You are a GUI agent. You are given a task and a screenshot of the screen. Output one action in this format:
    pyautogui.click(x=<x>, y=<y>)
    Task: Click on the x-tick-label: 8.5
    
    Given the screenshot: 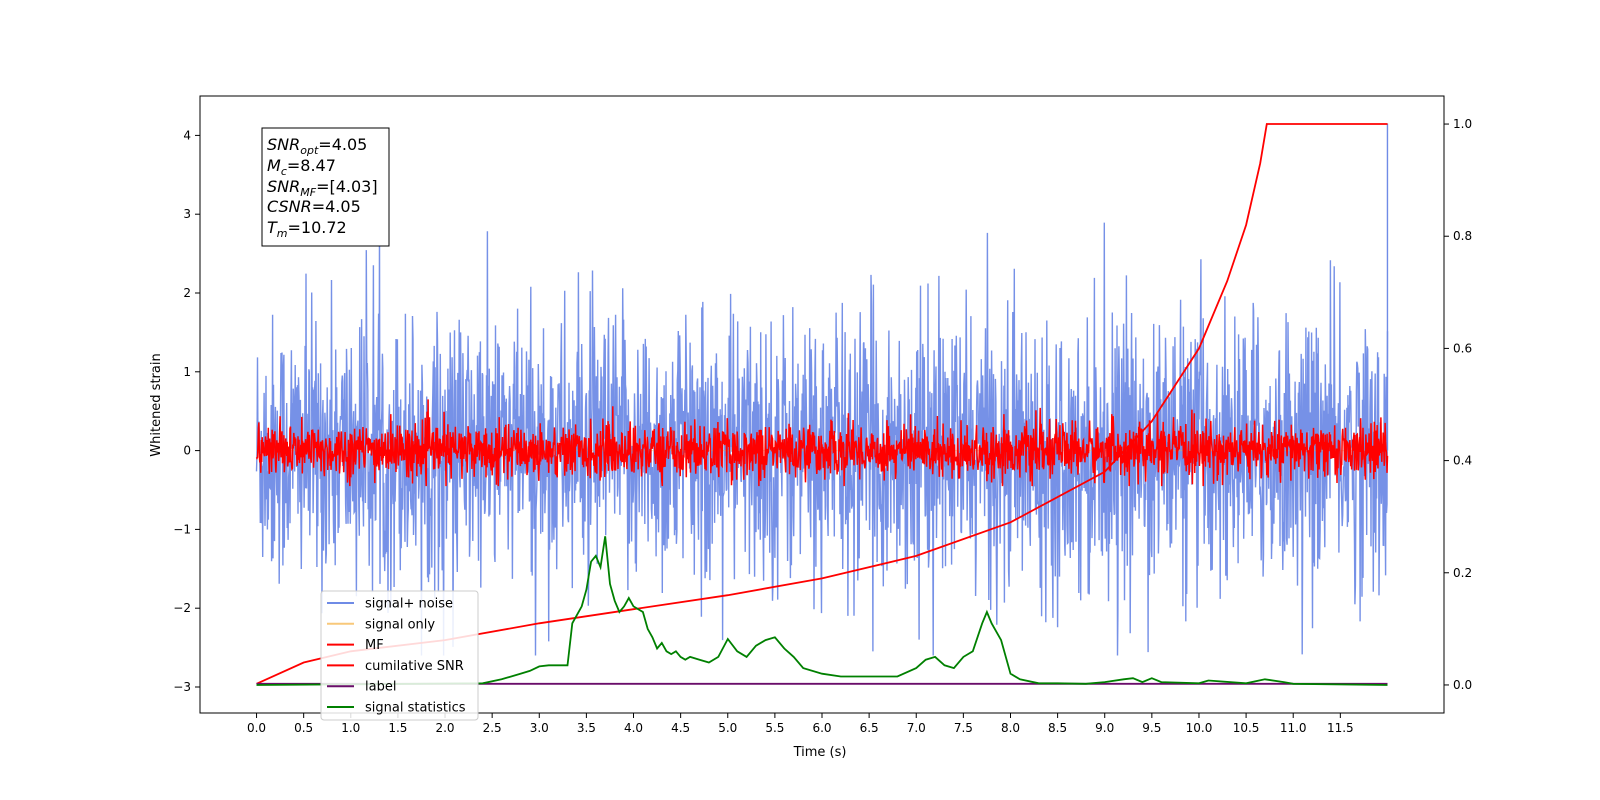 What is the action you would take?
    pyautogui.click(x=1057, y=728)
    